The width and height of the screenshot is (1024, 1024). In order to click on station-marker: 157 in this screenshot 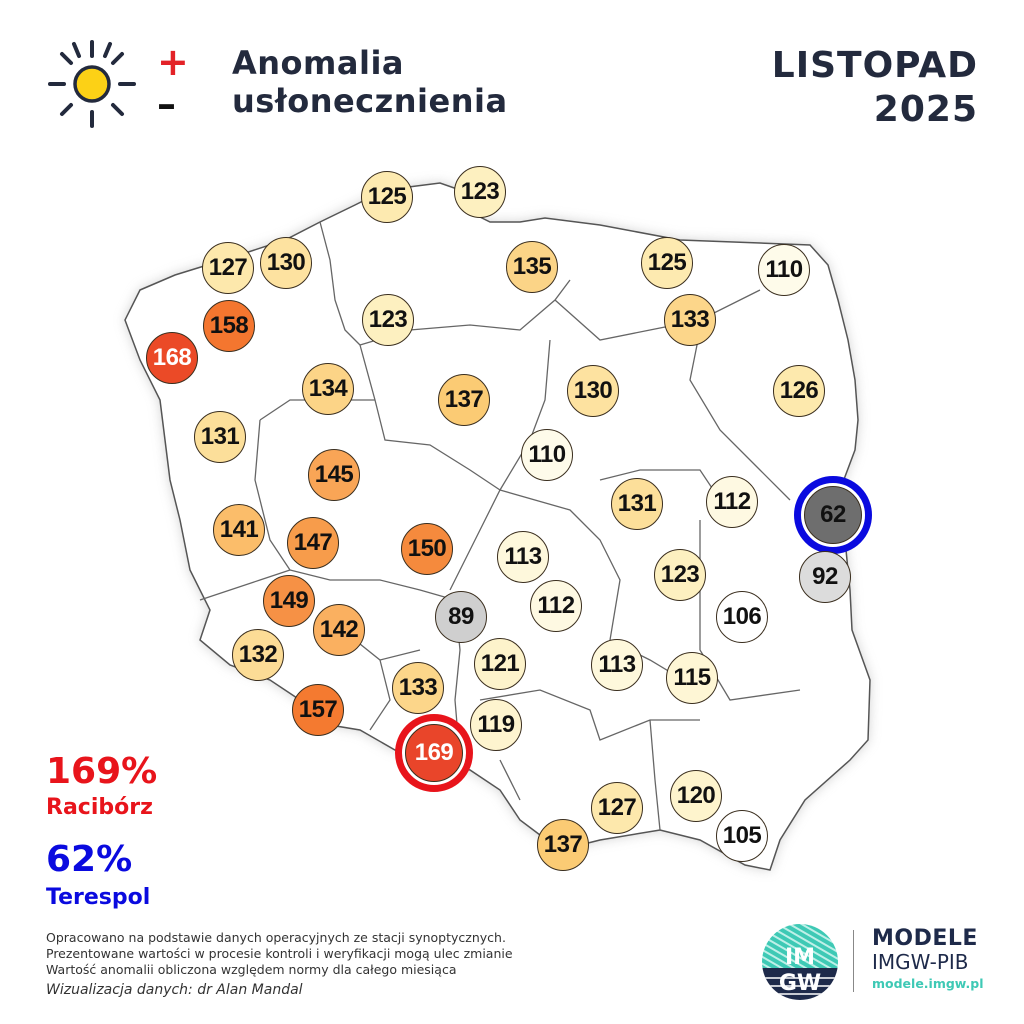, I will do `click(318, 710)`.